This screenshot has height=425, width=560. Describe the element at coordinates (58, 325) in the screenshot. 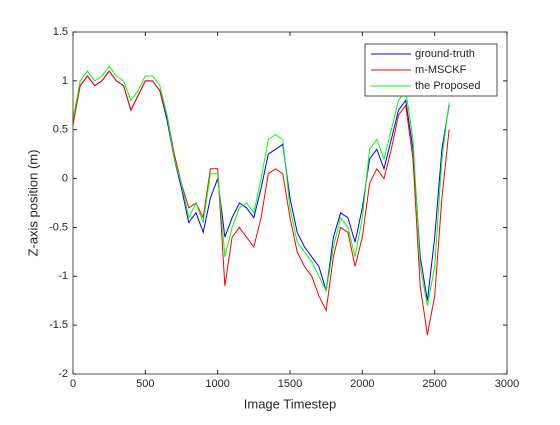

I see `y-tick-label: -1.5` at that location.